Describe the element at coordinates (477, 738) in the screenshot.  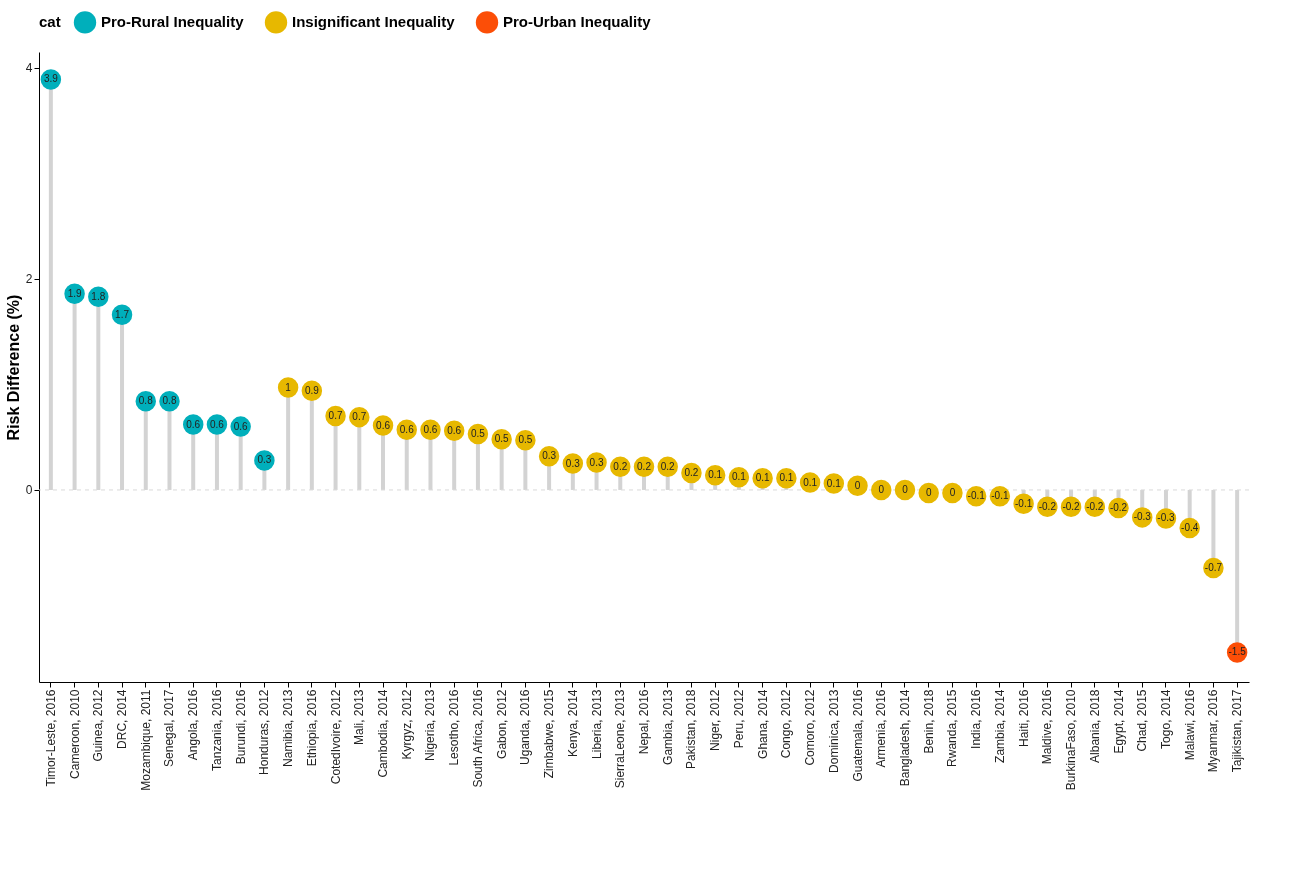
I see `x-tick-label: South Africa, 2016` at that location.